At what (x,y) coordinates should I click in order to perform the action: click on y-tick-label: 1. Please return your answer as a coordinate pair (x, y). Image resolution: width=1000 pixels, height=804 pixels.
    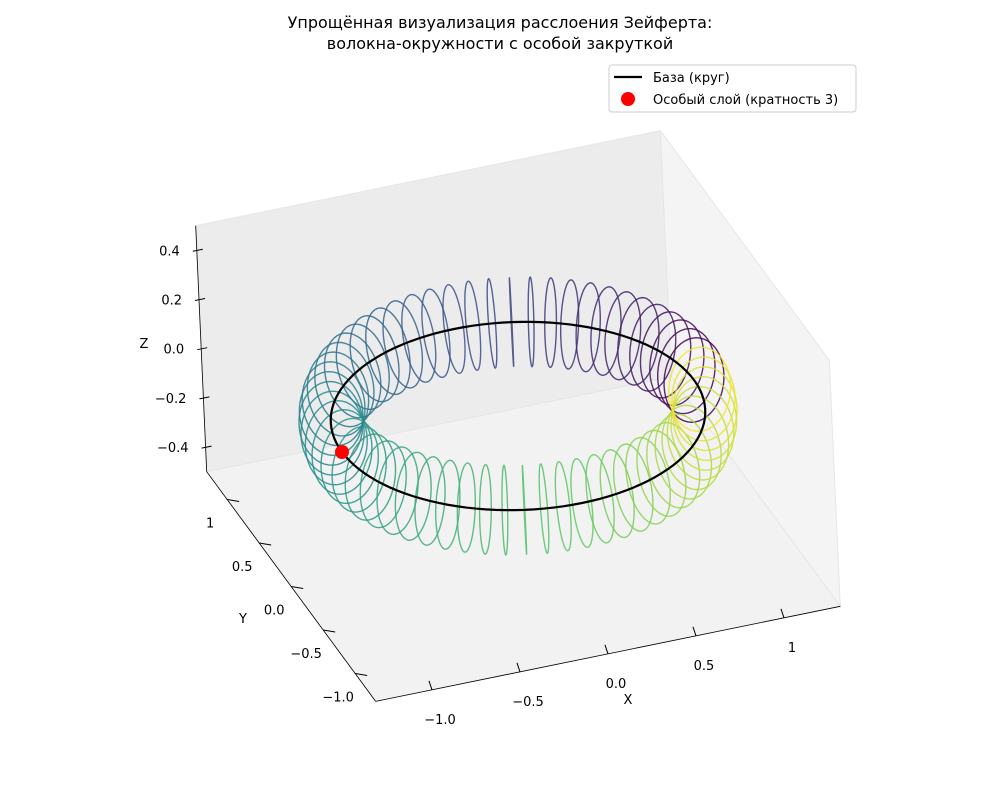
    Looking at the image, I should click on (210, 524).